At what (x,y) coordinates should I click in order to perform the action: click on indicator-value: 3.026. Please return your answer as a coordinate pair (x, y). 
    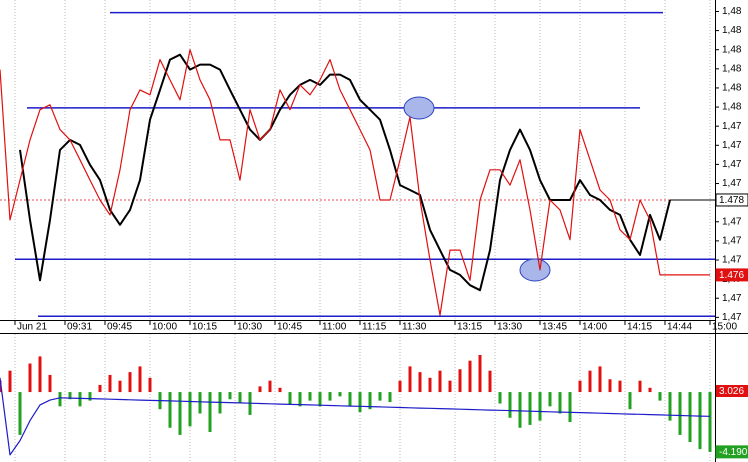
    Looking at the image, I should click on (731, 391).